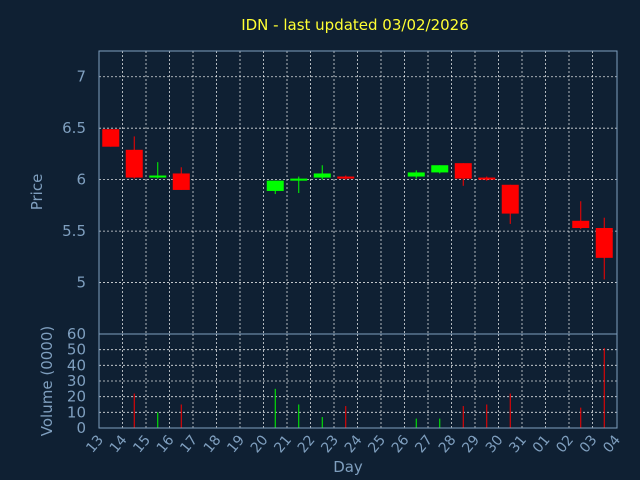  I want to click on volume-tick-label: 50, so click(76, 350).